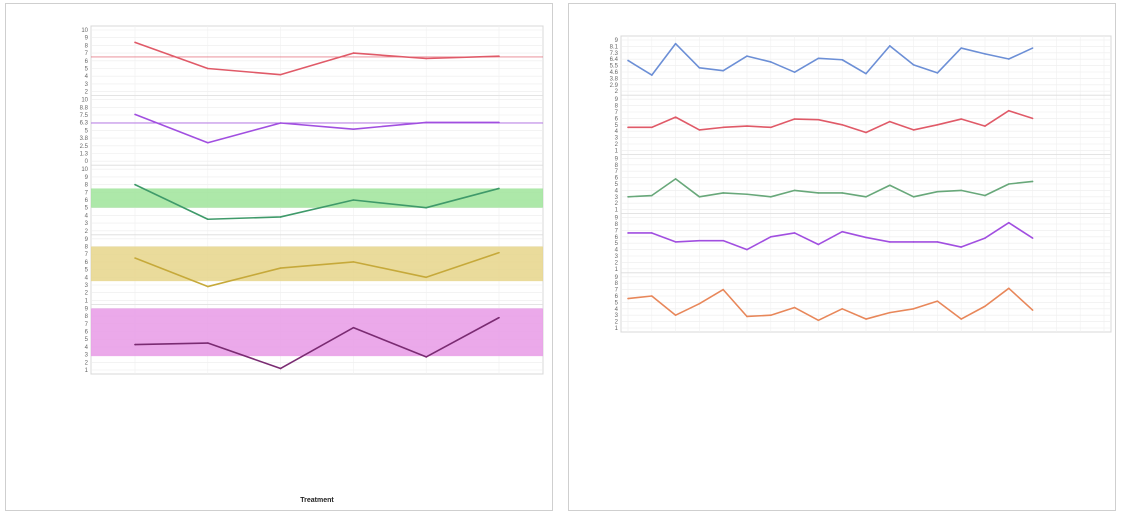 Image resolution: width=1121 pixels, height=514 pixels. What do you see at coordinates (84, 139) in the screenshot?
I see `y-tick-label: 3.8` at bounding box center [84, 139].